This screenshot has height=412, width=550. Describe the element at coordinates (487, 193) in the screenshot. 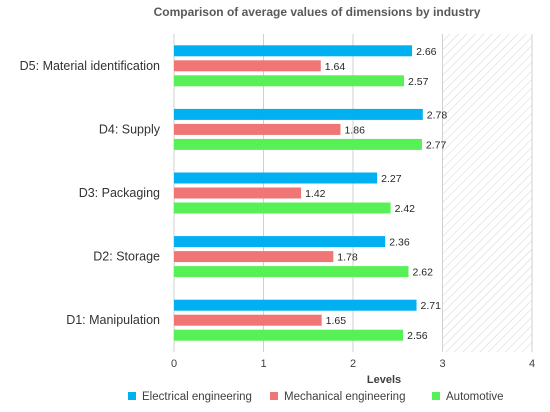

I see `hatched-region` at that location.